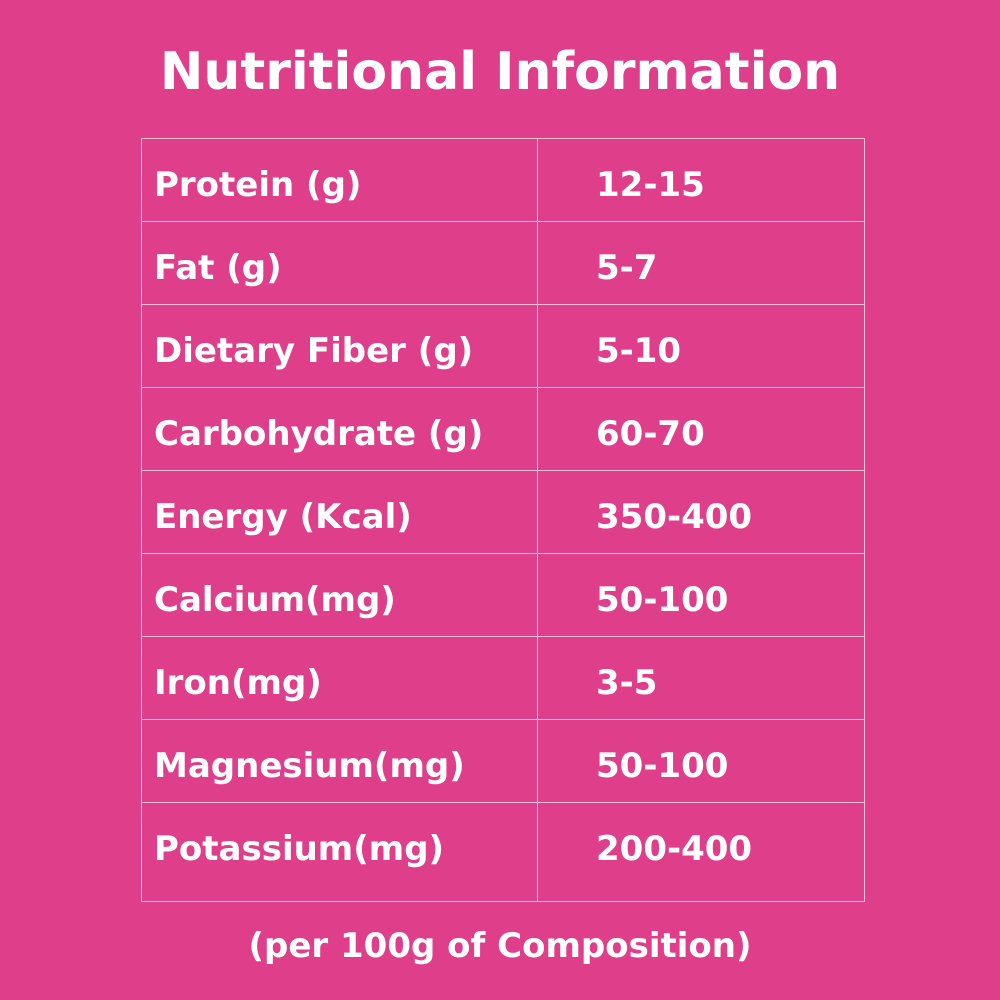 This screenshot has height=1000, width=1000. Describe the element at coordinates (339, 263) in the screenshot. I see `nutrient-cell: Fat (g)` at that location.